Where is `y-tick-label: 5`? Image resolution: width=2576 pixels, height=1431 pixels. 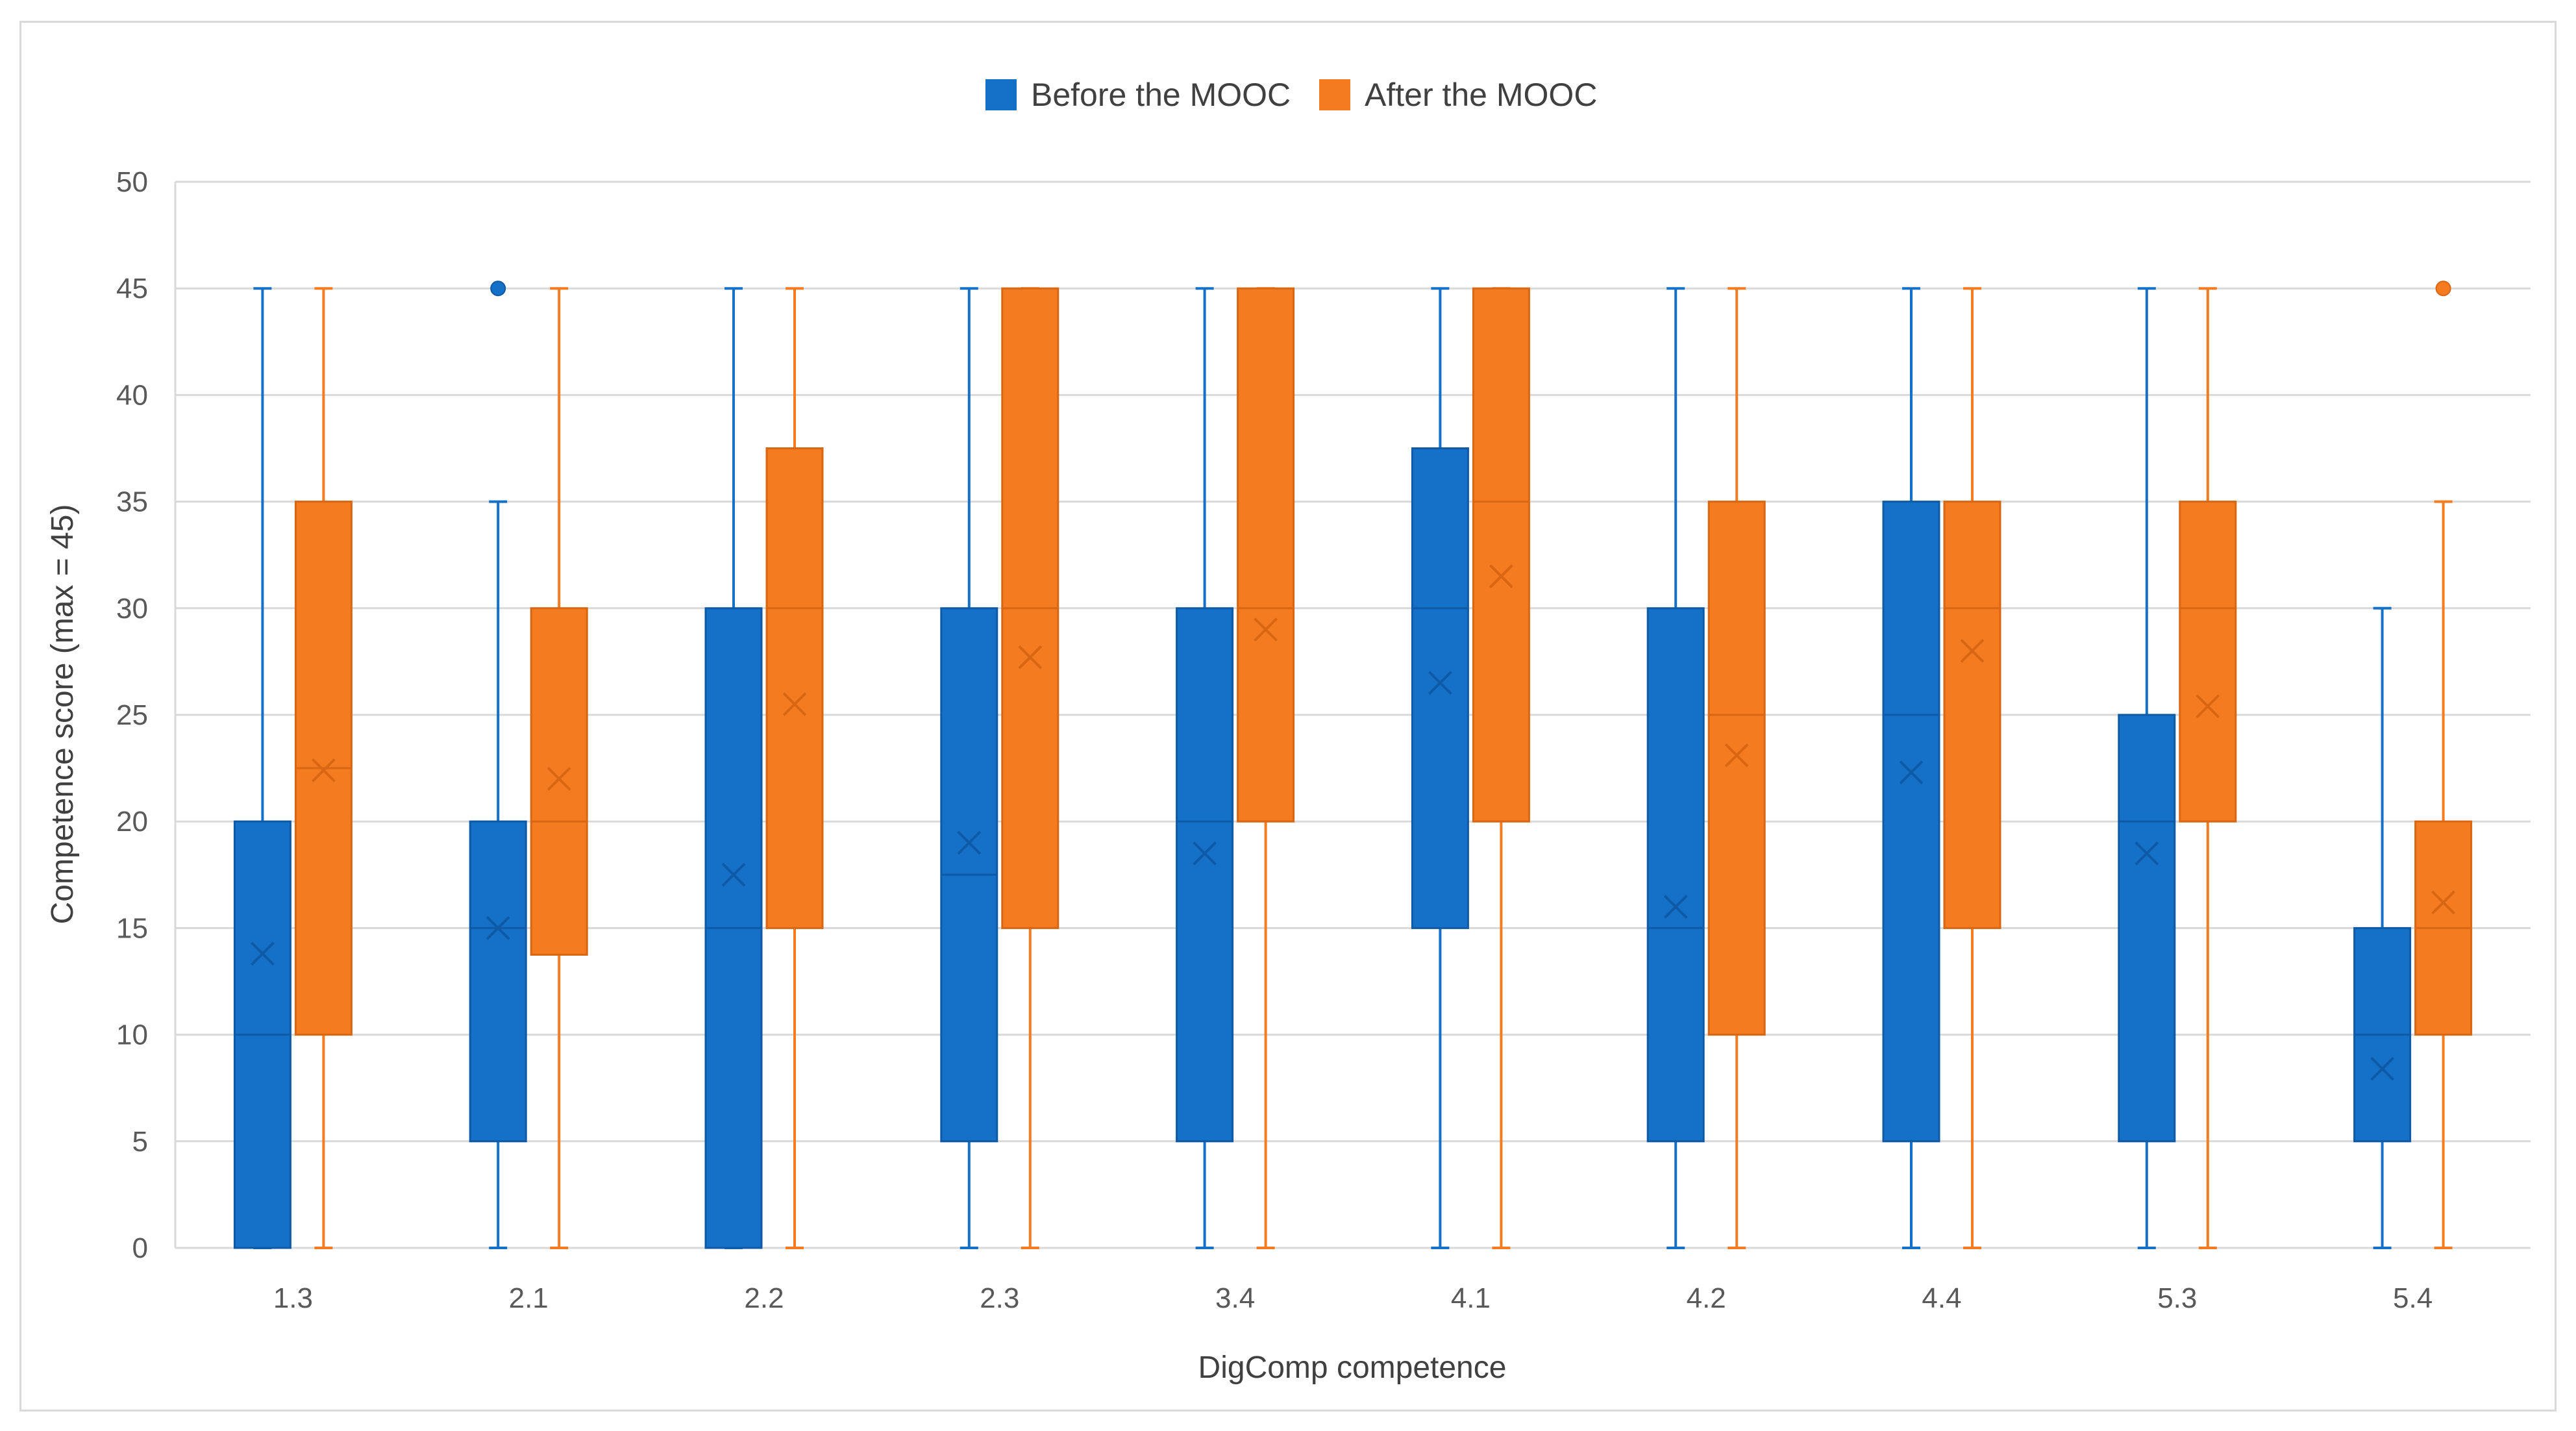 y-tick-label: 5 is located at coordinates (140, 1142).